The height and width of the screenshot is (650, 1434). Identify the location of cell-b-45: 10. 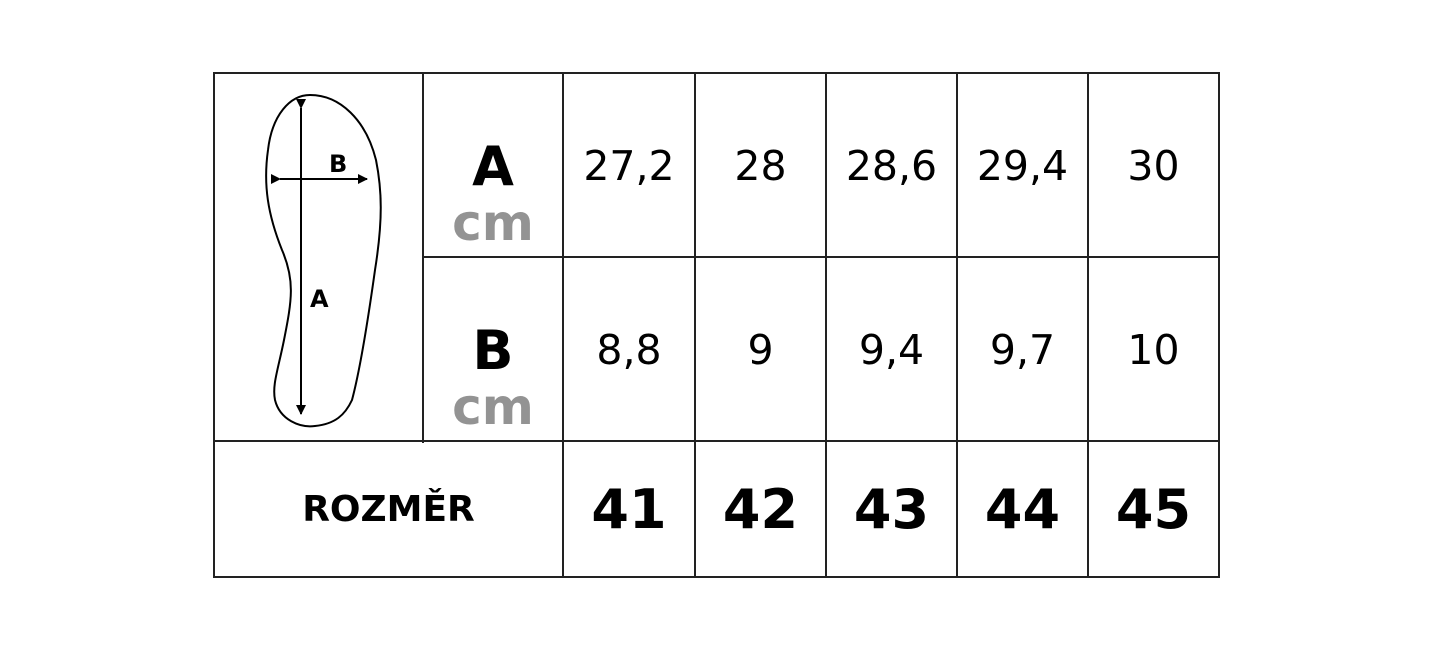
(1153, 349).